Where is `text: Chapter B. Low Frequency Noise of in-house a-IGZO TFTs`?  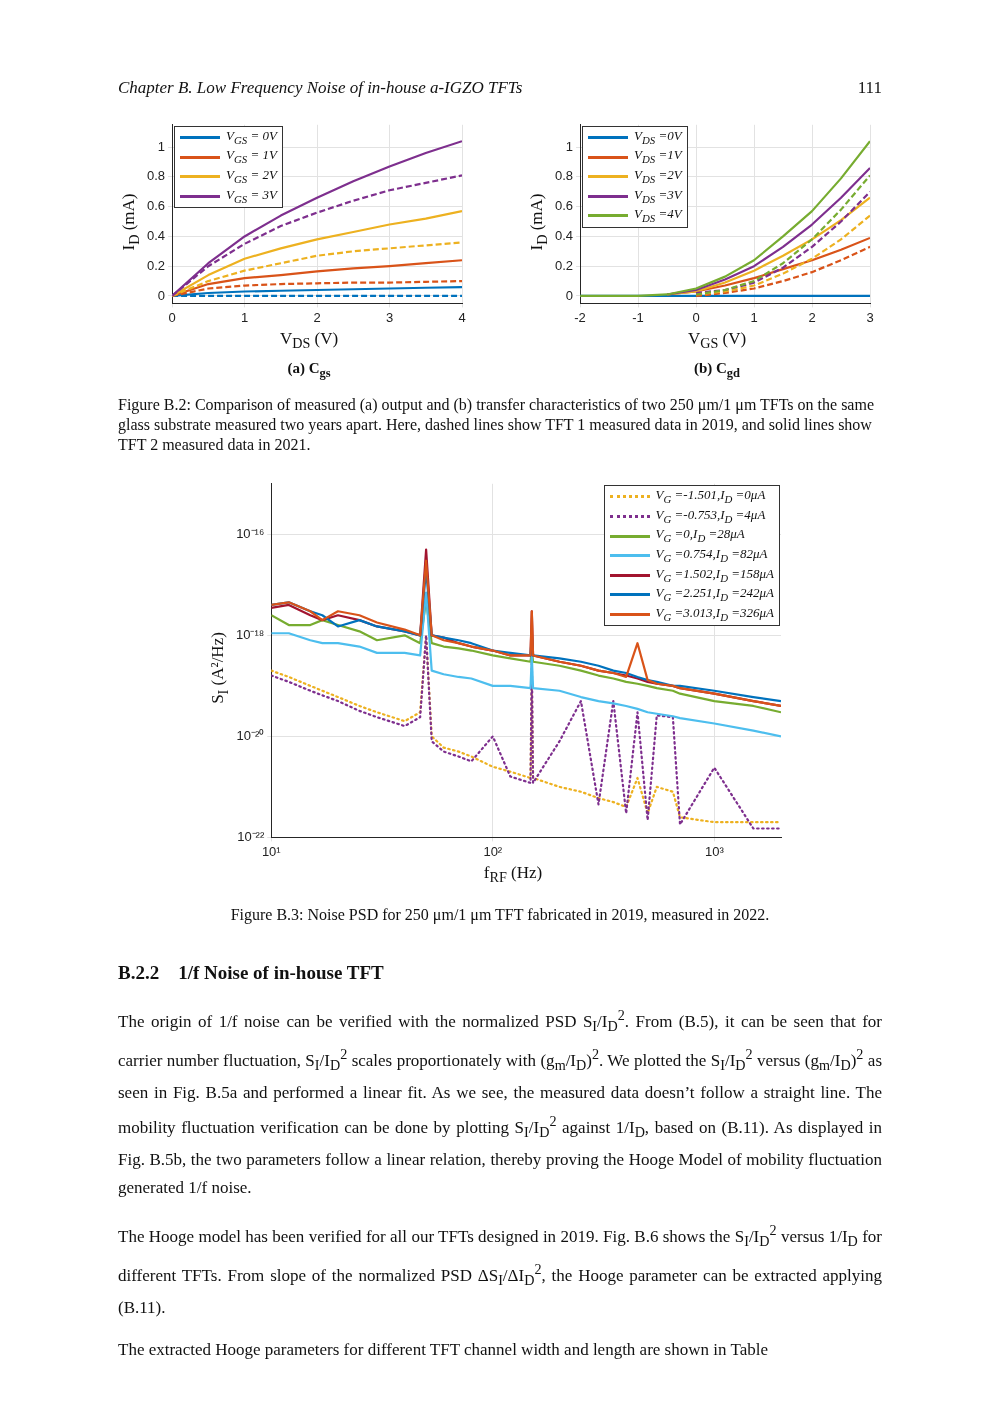
text: Chapter B. Low Frequency Noise of in-house a-IGZO TFTs is located at coordinates (320, 88).